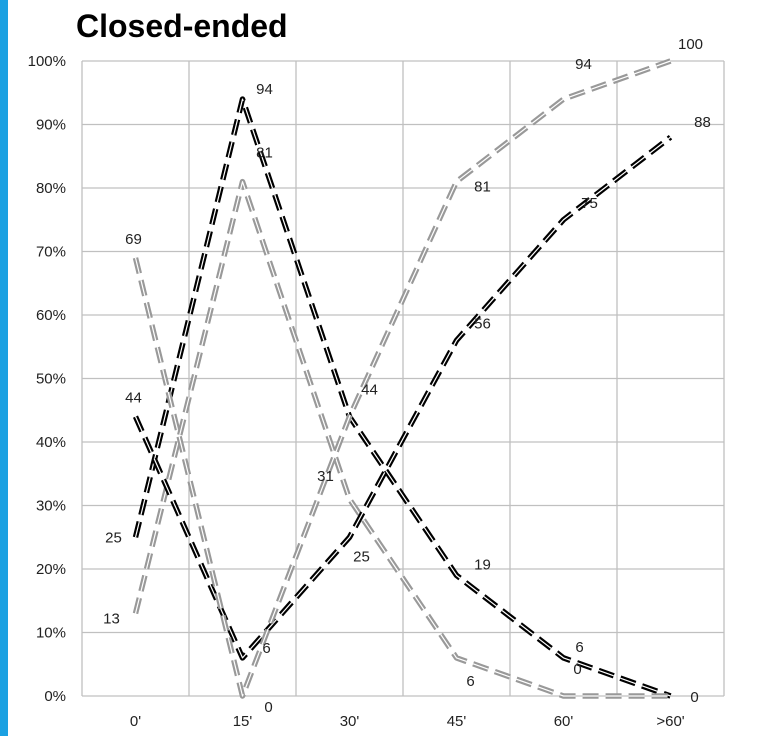  What do you see at coordinates (243, 721) in the screenshot?
I see `x-tick-label: 15'` at bounding box center [243, 721].